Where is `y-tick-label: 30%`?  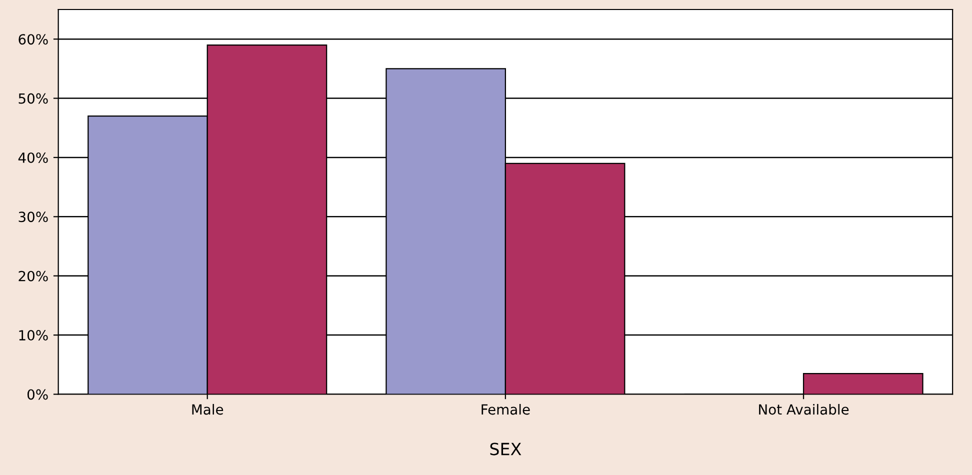
y-tick-label: 30% is located at coordinates (33, 217).